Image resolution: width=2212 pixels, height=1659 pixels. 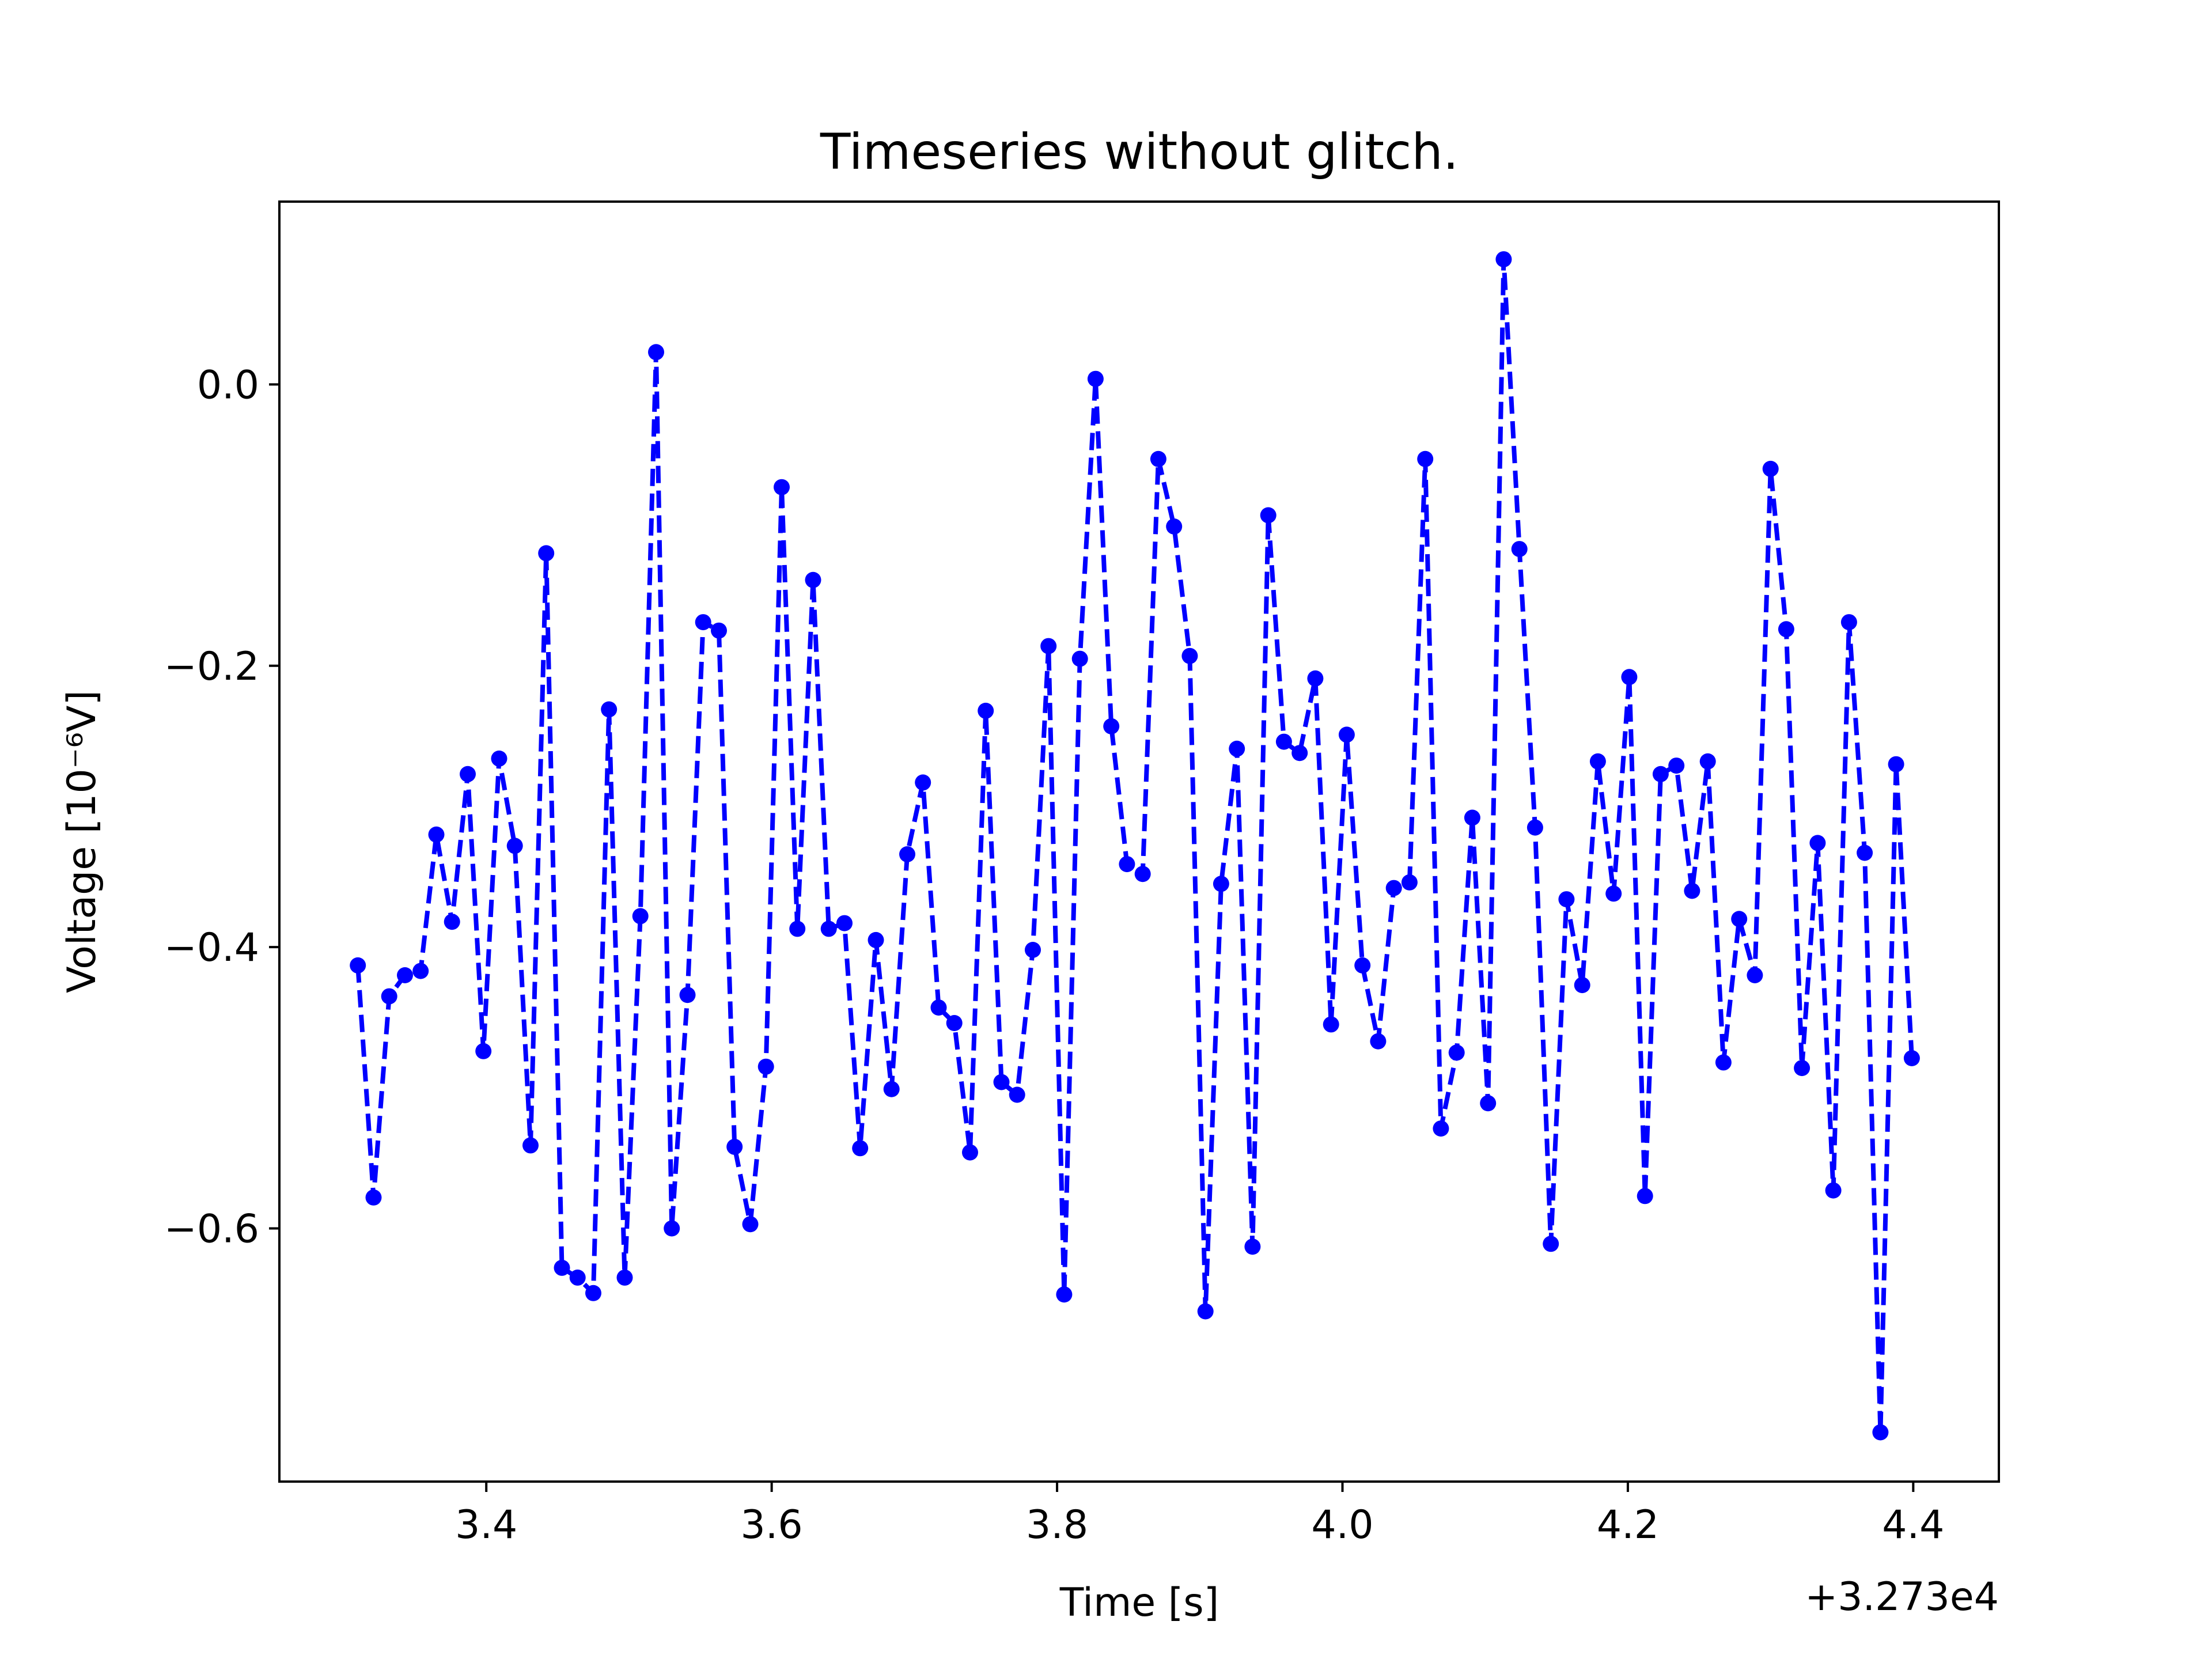 What do you see at coordinates (486, 1525) in the screenshot?
I see `x-tick-label: 3.4` at bounding box center [486, 1525].